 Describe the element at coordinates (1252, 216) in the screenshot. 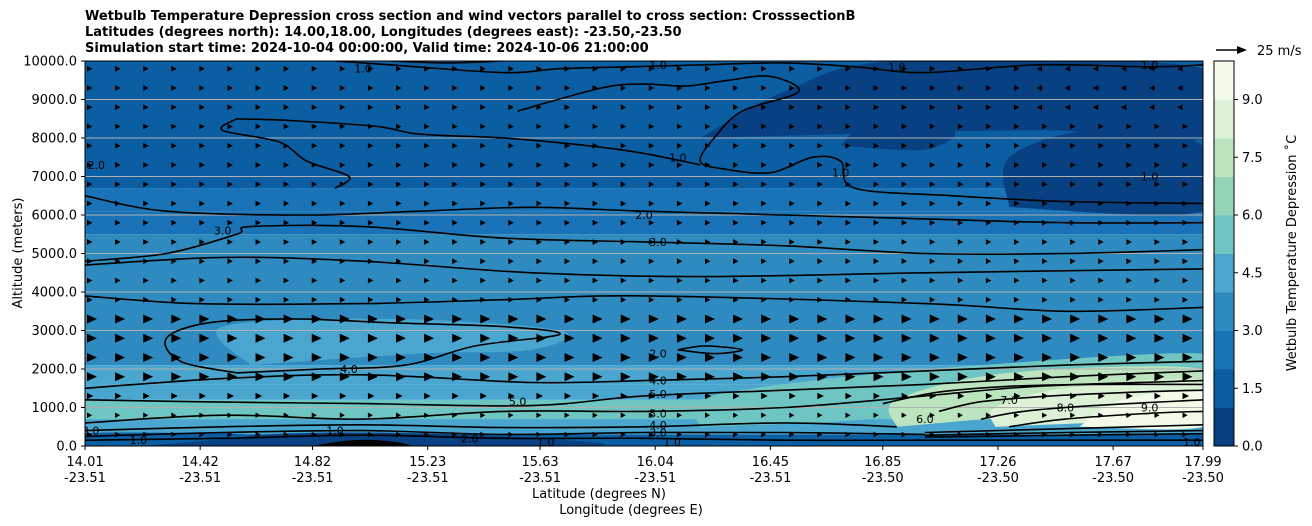

I see `colorbar-tick-label: 6.0` at that location.